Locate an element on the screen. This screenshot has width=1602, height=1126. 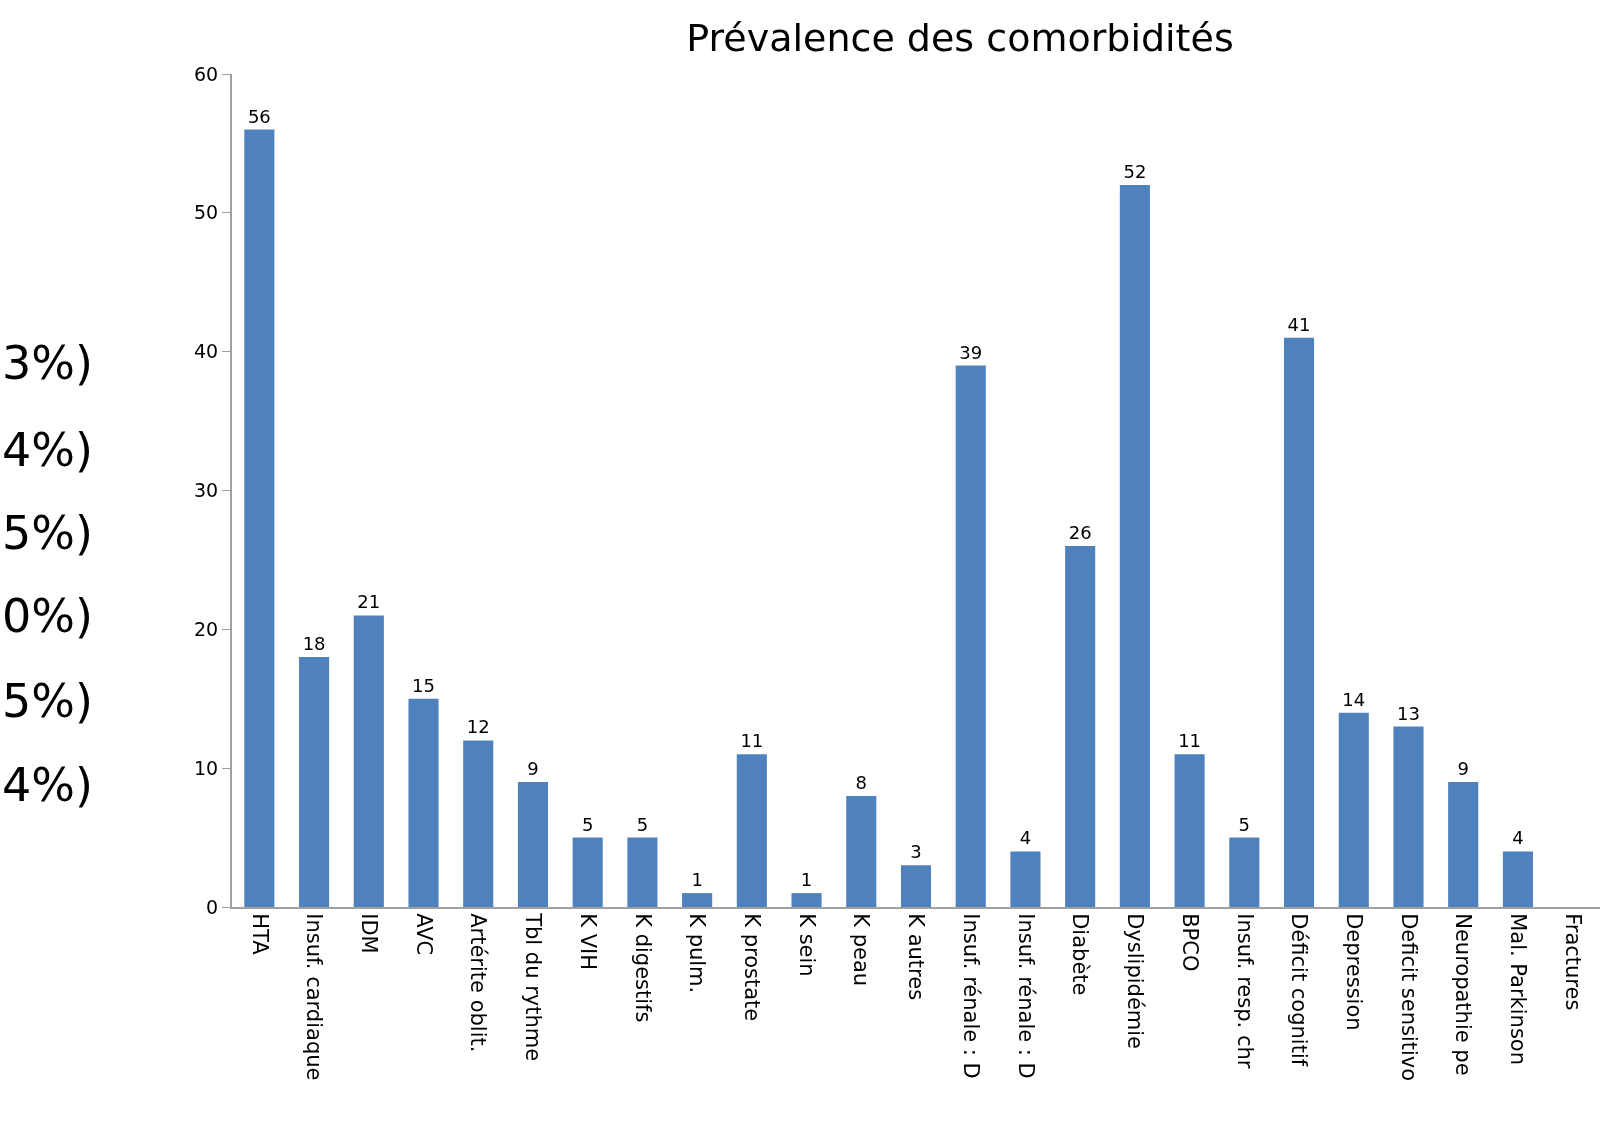
data-label: 56 is located at coordinates (259, 116).